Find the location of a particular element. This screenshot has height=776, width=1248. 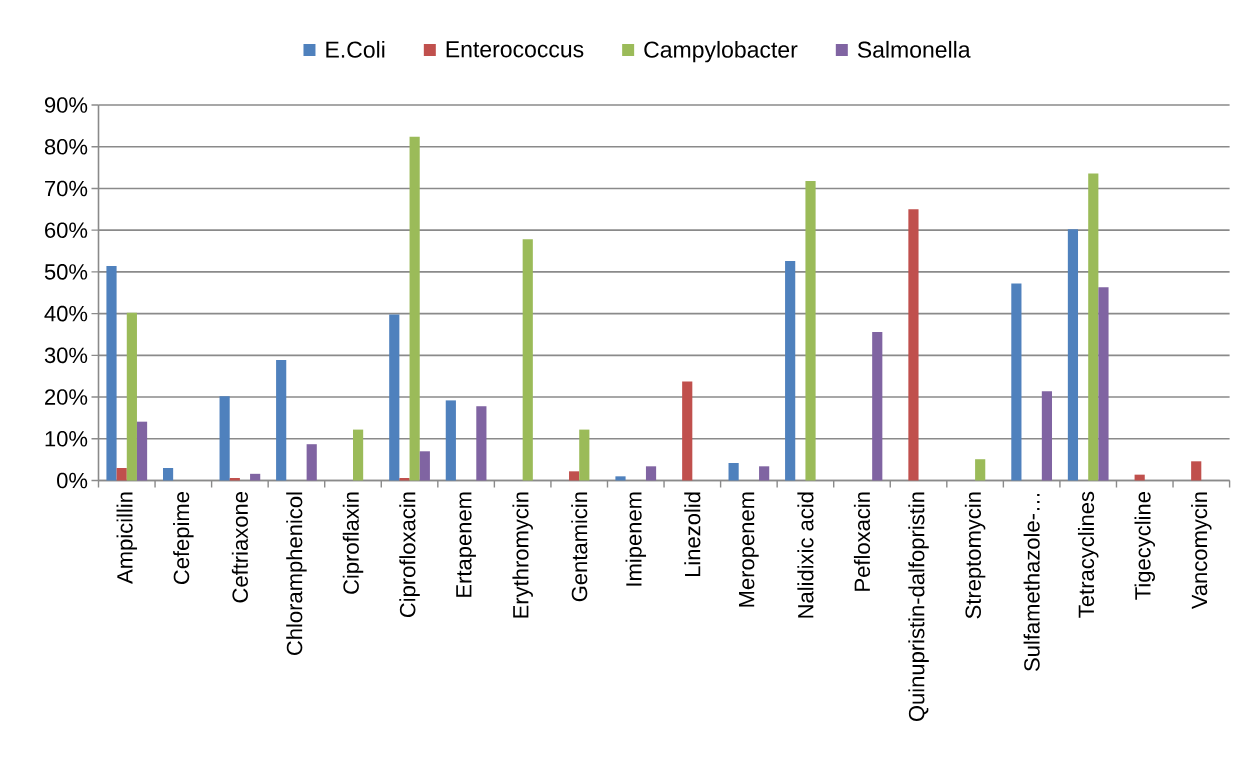

x-tick-label: Cefepime is located at coordinates (183, 538).